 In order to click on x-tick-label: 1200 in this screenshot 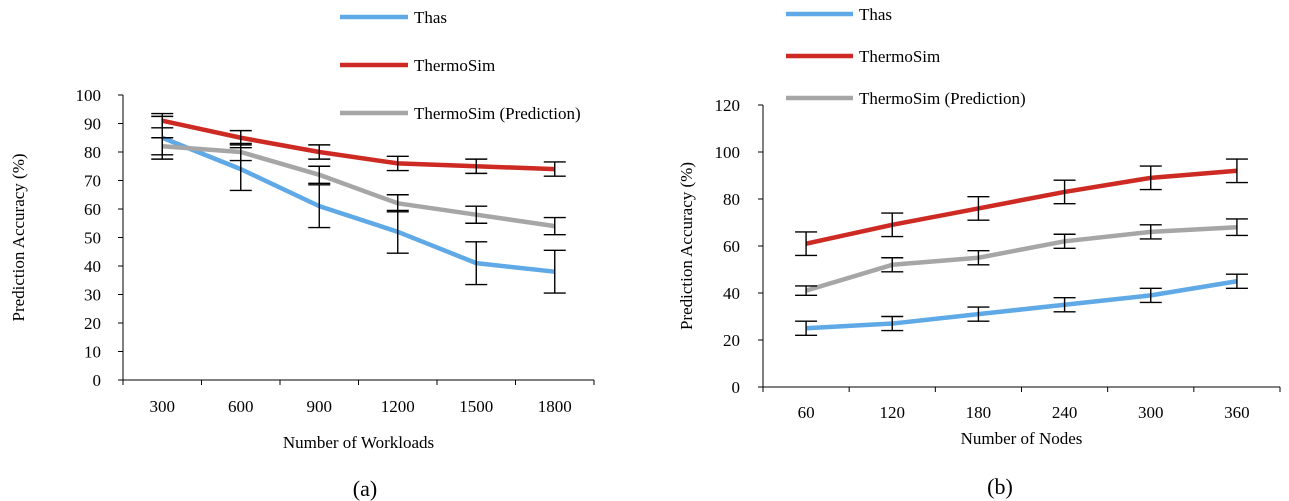, I will do `click(398, 406)`.